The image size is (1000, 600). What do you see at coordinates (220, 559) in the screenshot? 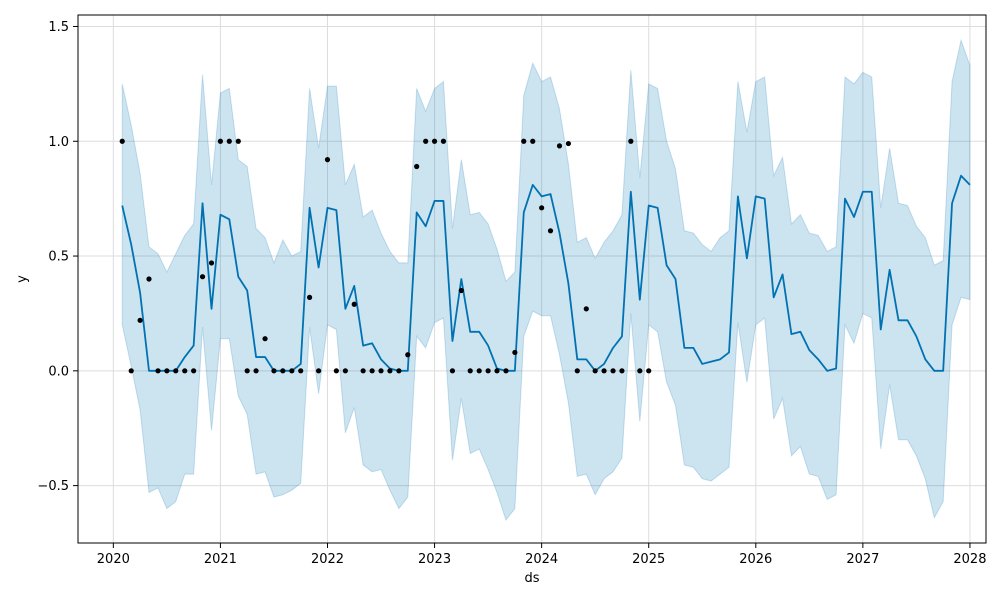
I see `x-tick-label: 2021` at bounding box center [220, 559].